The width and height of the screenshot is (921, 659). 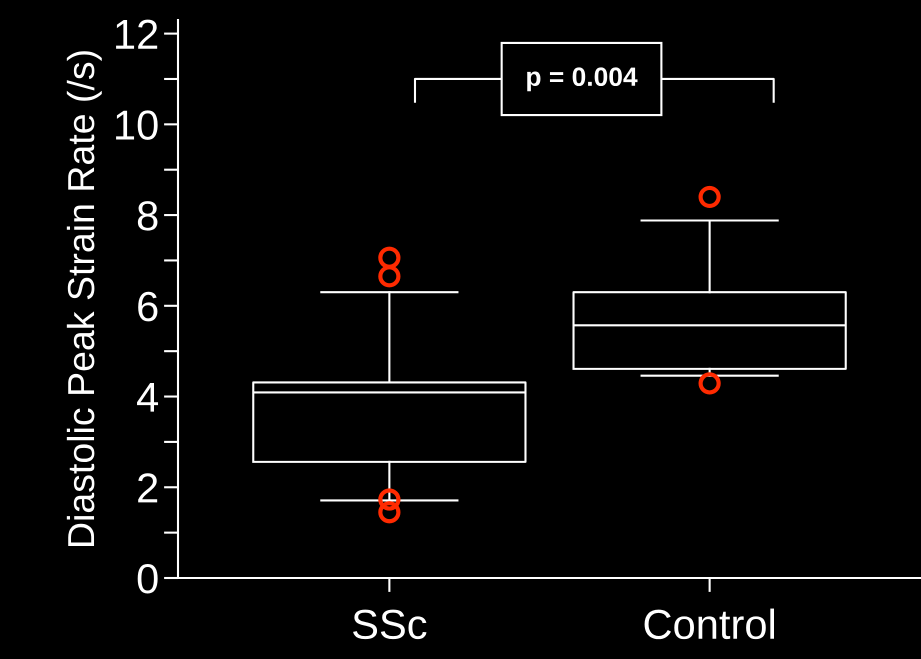 I want to click on y-tick-label: 12, so click(x=137, y=34).